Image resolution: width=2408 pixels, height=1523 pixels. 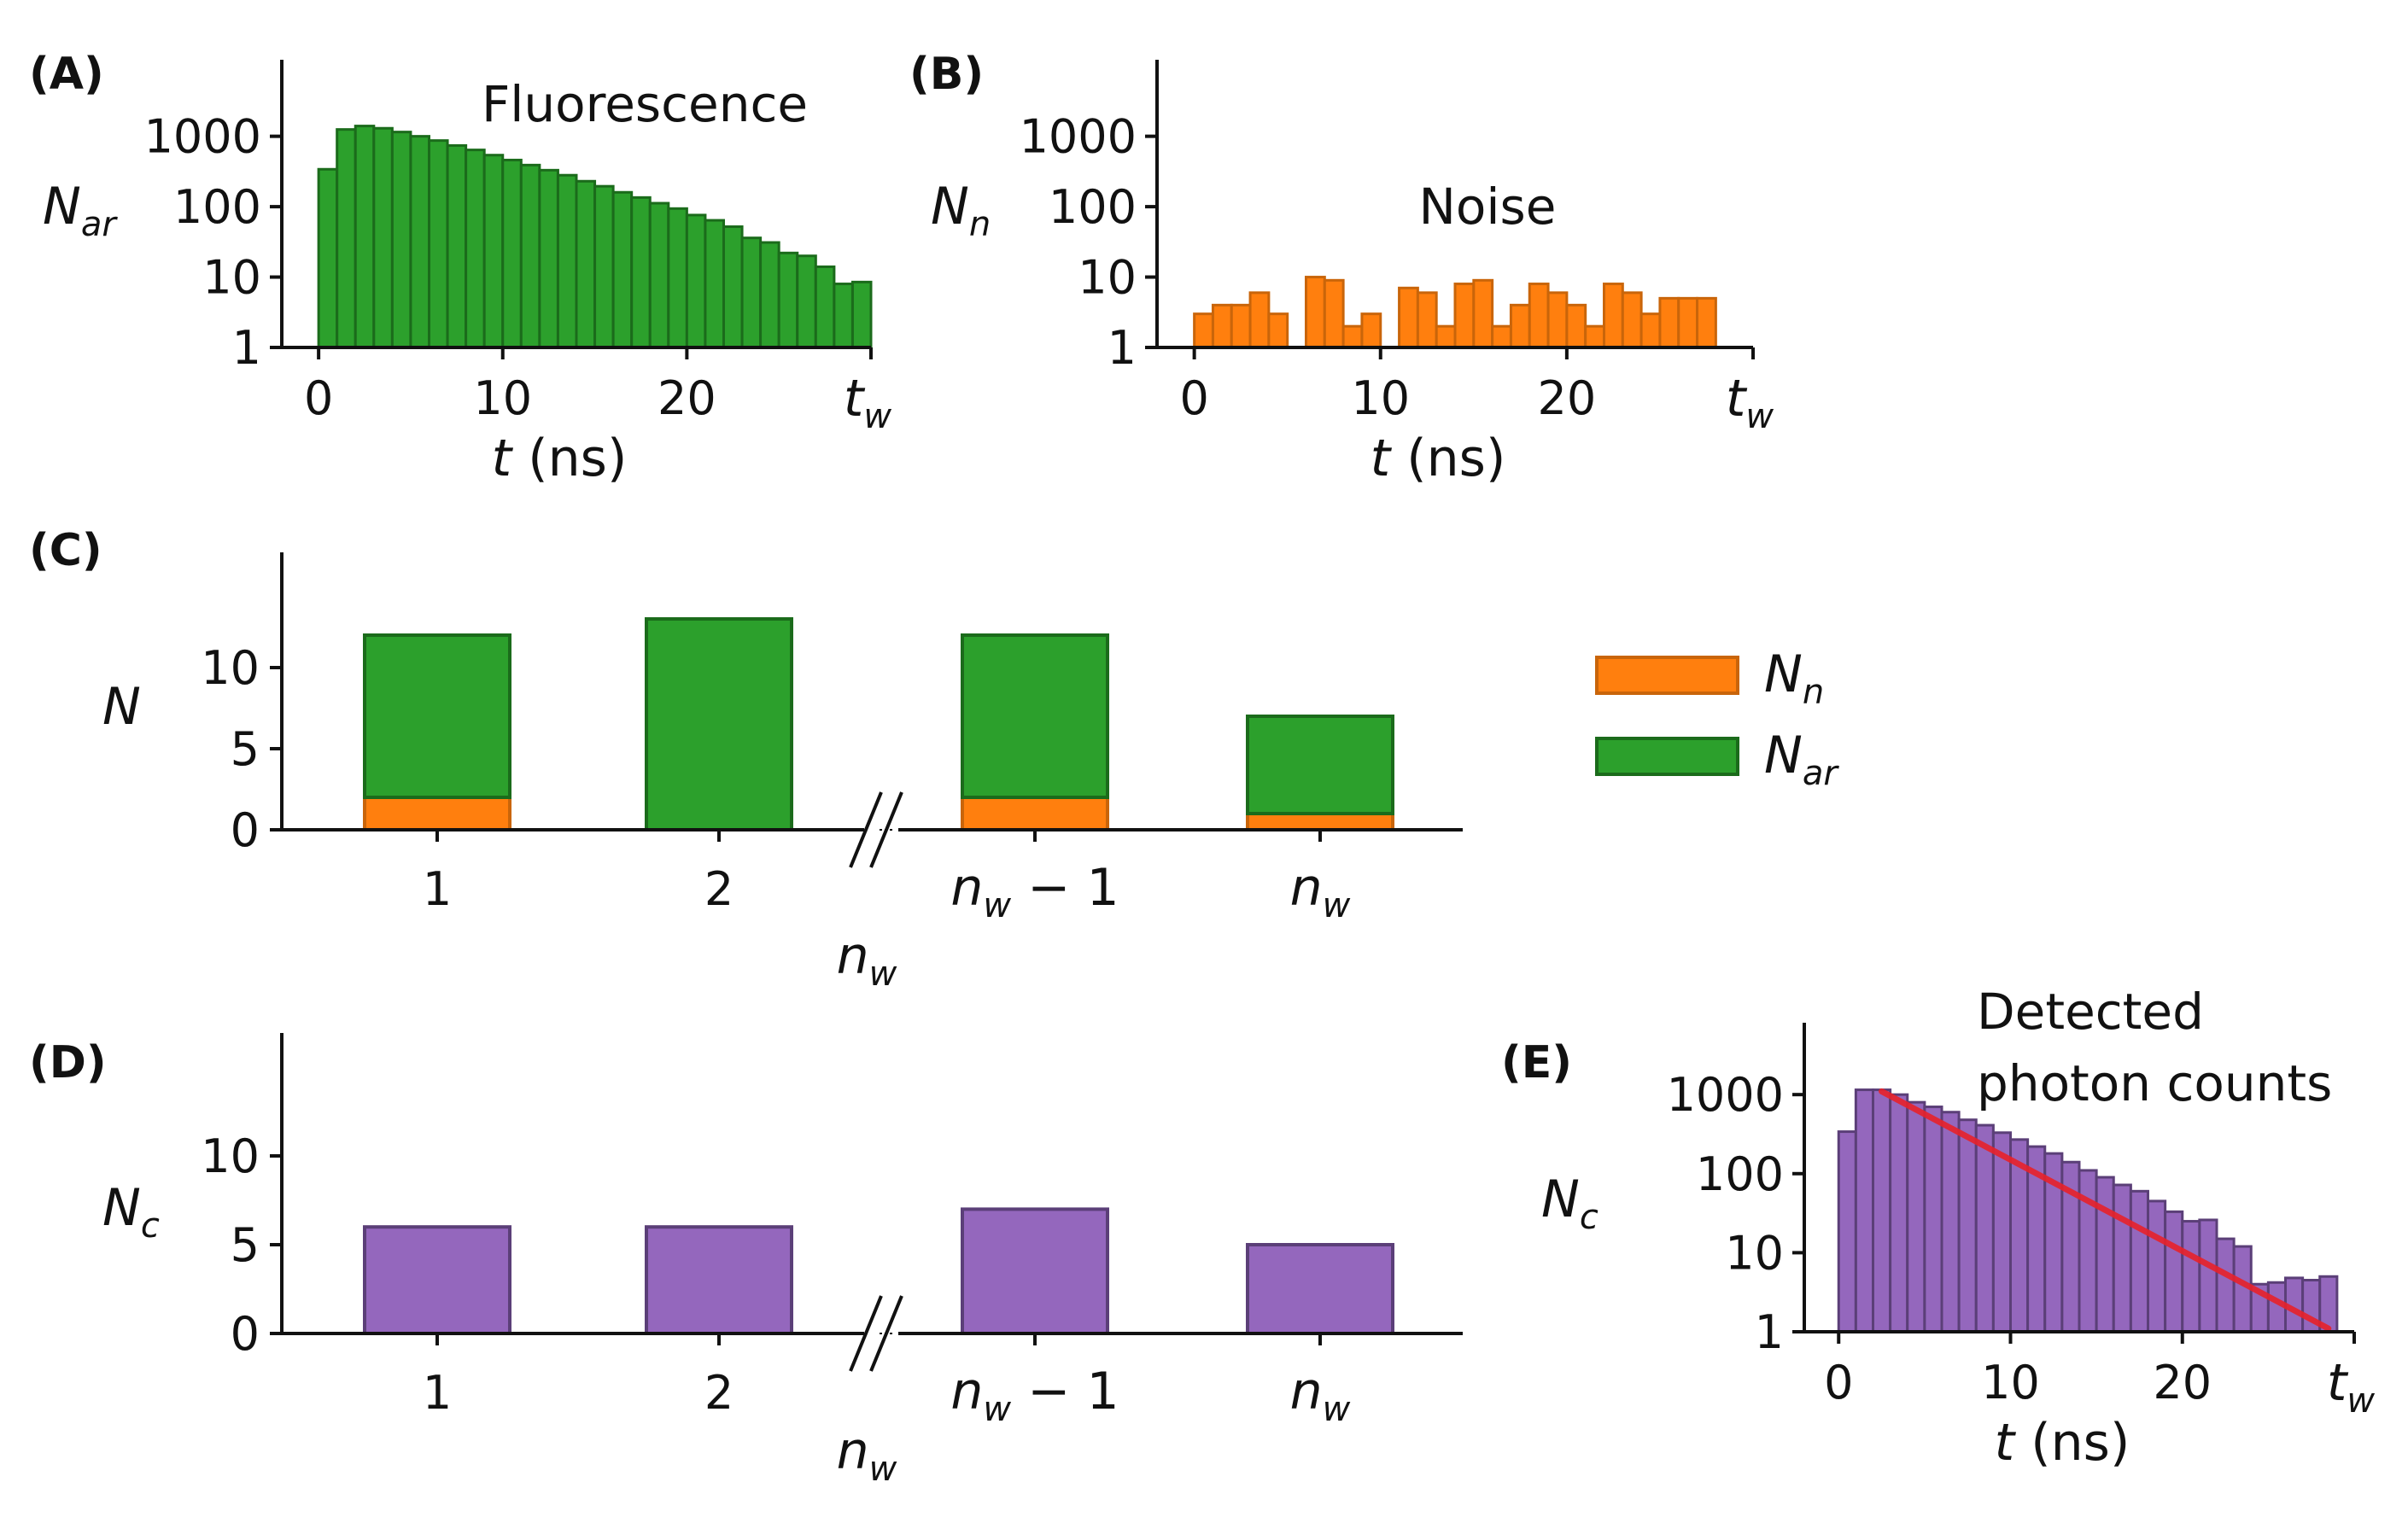 I want to click on legend-swatch-fluorescence, so click(x=1667, y=756).